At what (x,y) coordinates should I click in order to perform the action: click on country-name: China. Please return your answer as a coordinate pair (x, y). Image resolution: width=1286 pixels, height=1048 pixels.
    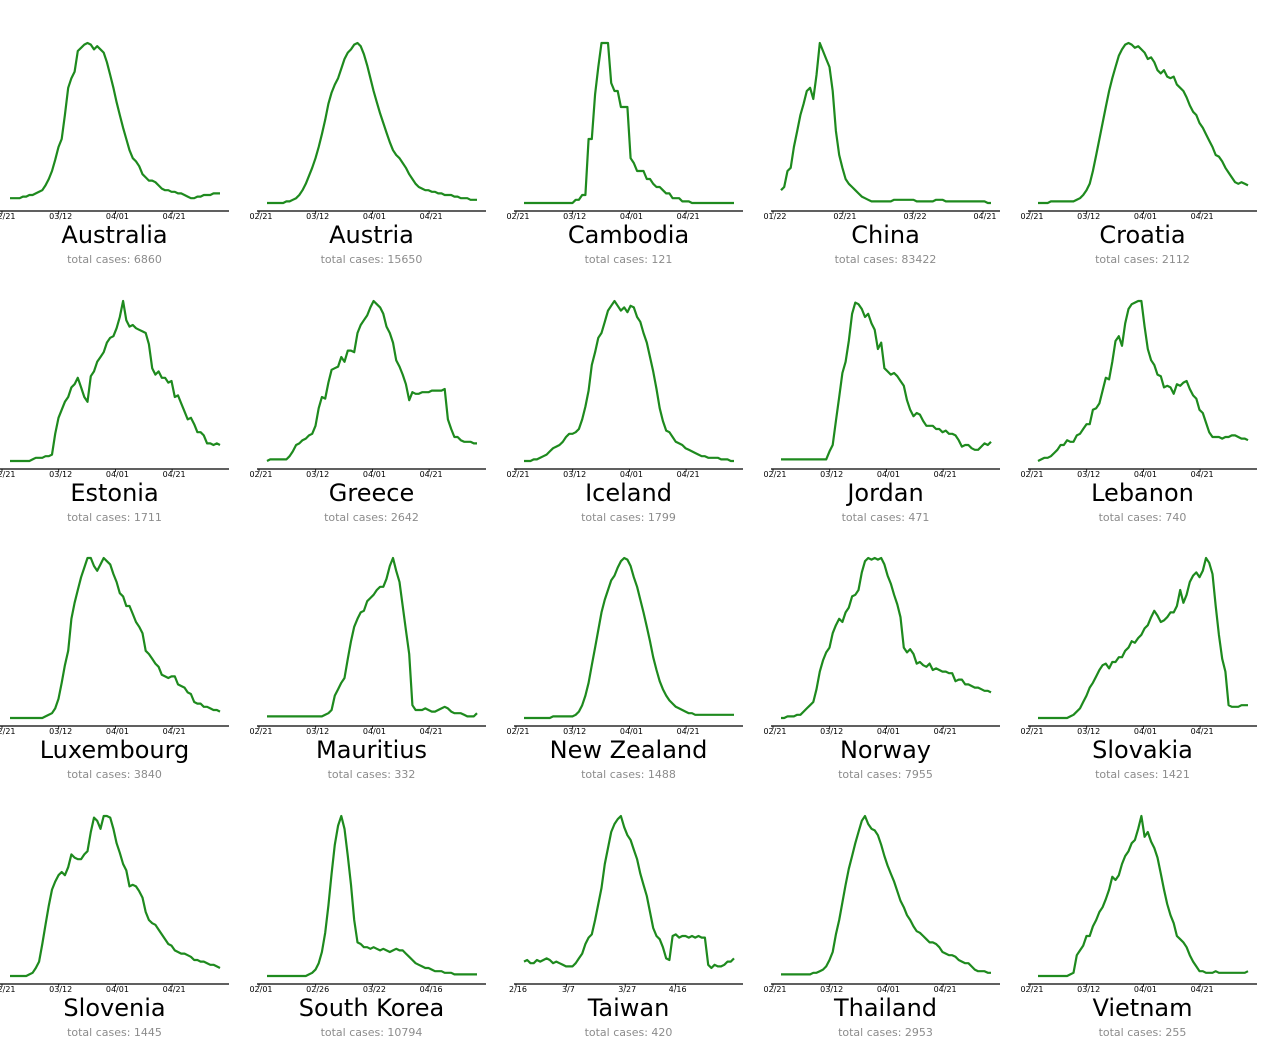
    Looking at the image, I should click on (885, 235).